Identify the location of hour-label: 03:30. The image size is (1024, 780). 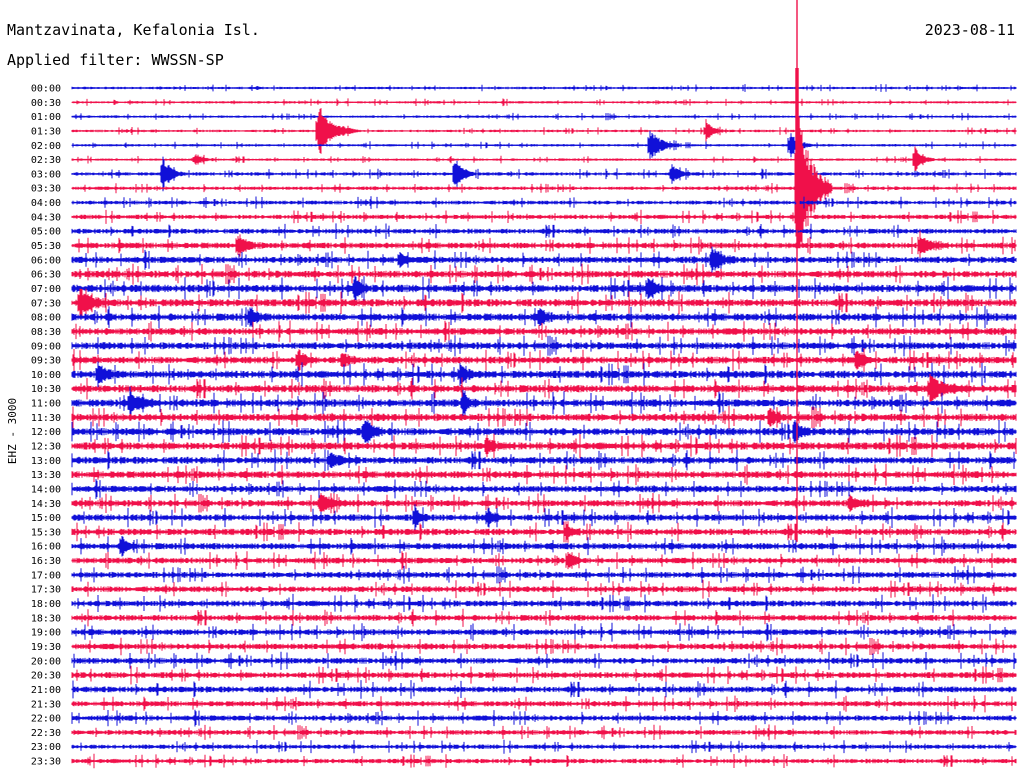
(46, 189).